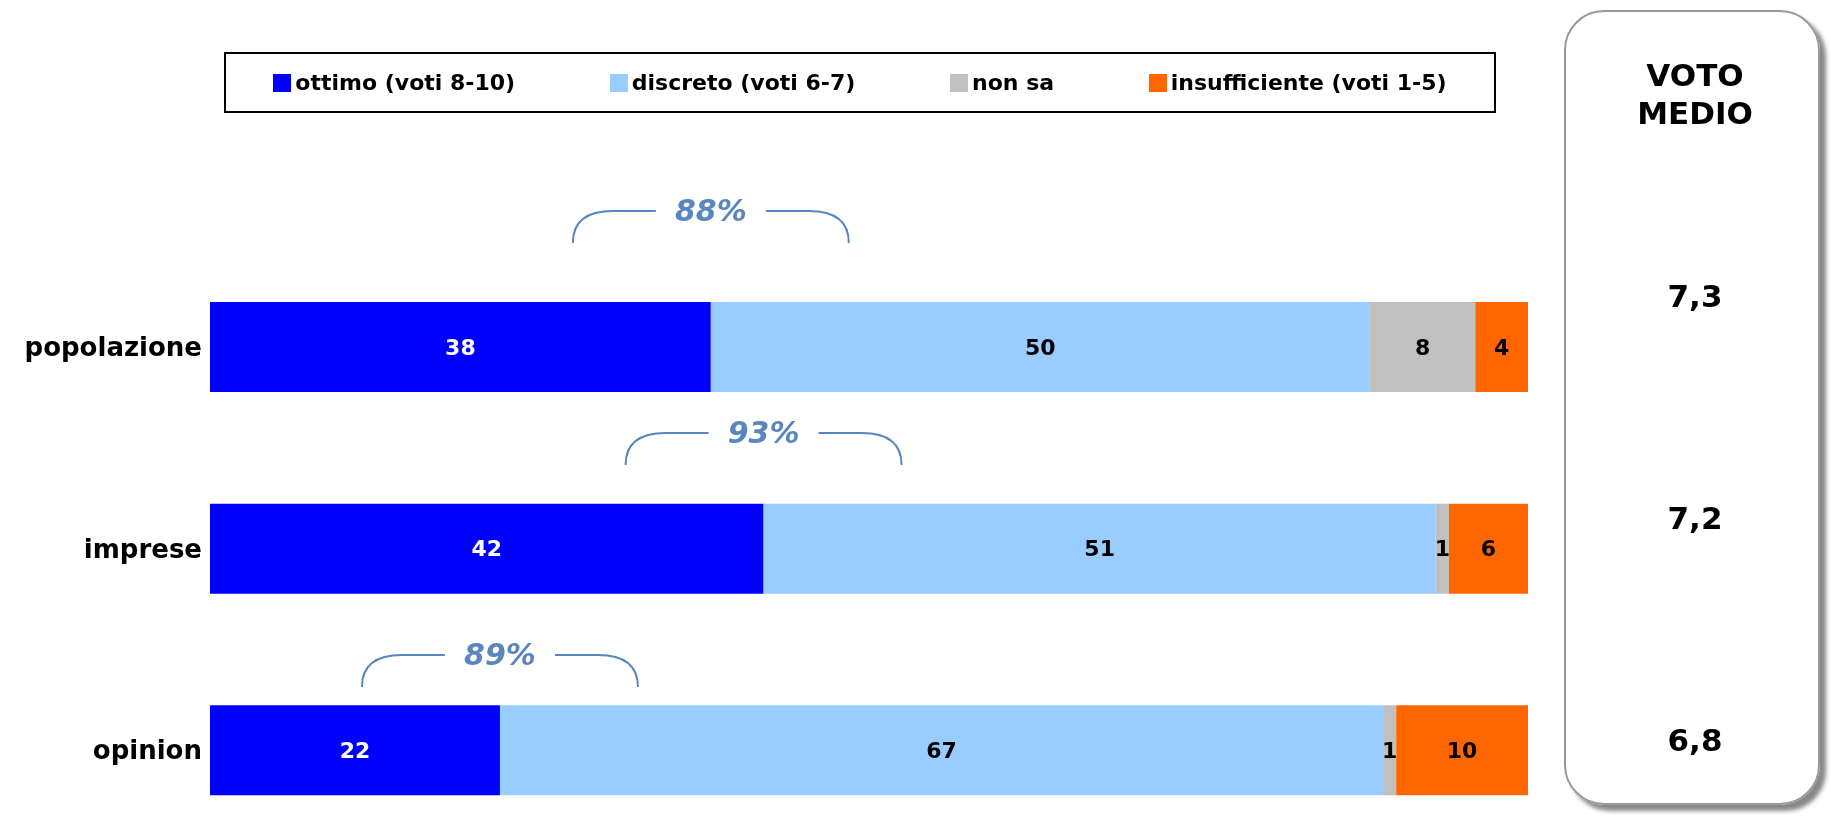 Image resolution: width=1831 pixels, height=822 pixels. Describe the element at coordinates (113, 347) in the screenshot. I see `y-tick-label: popolazione` at that location.